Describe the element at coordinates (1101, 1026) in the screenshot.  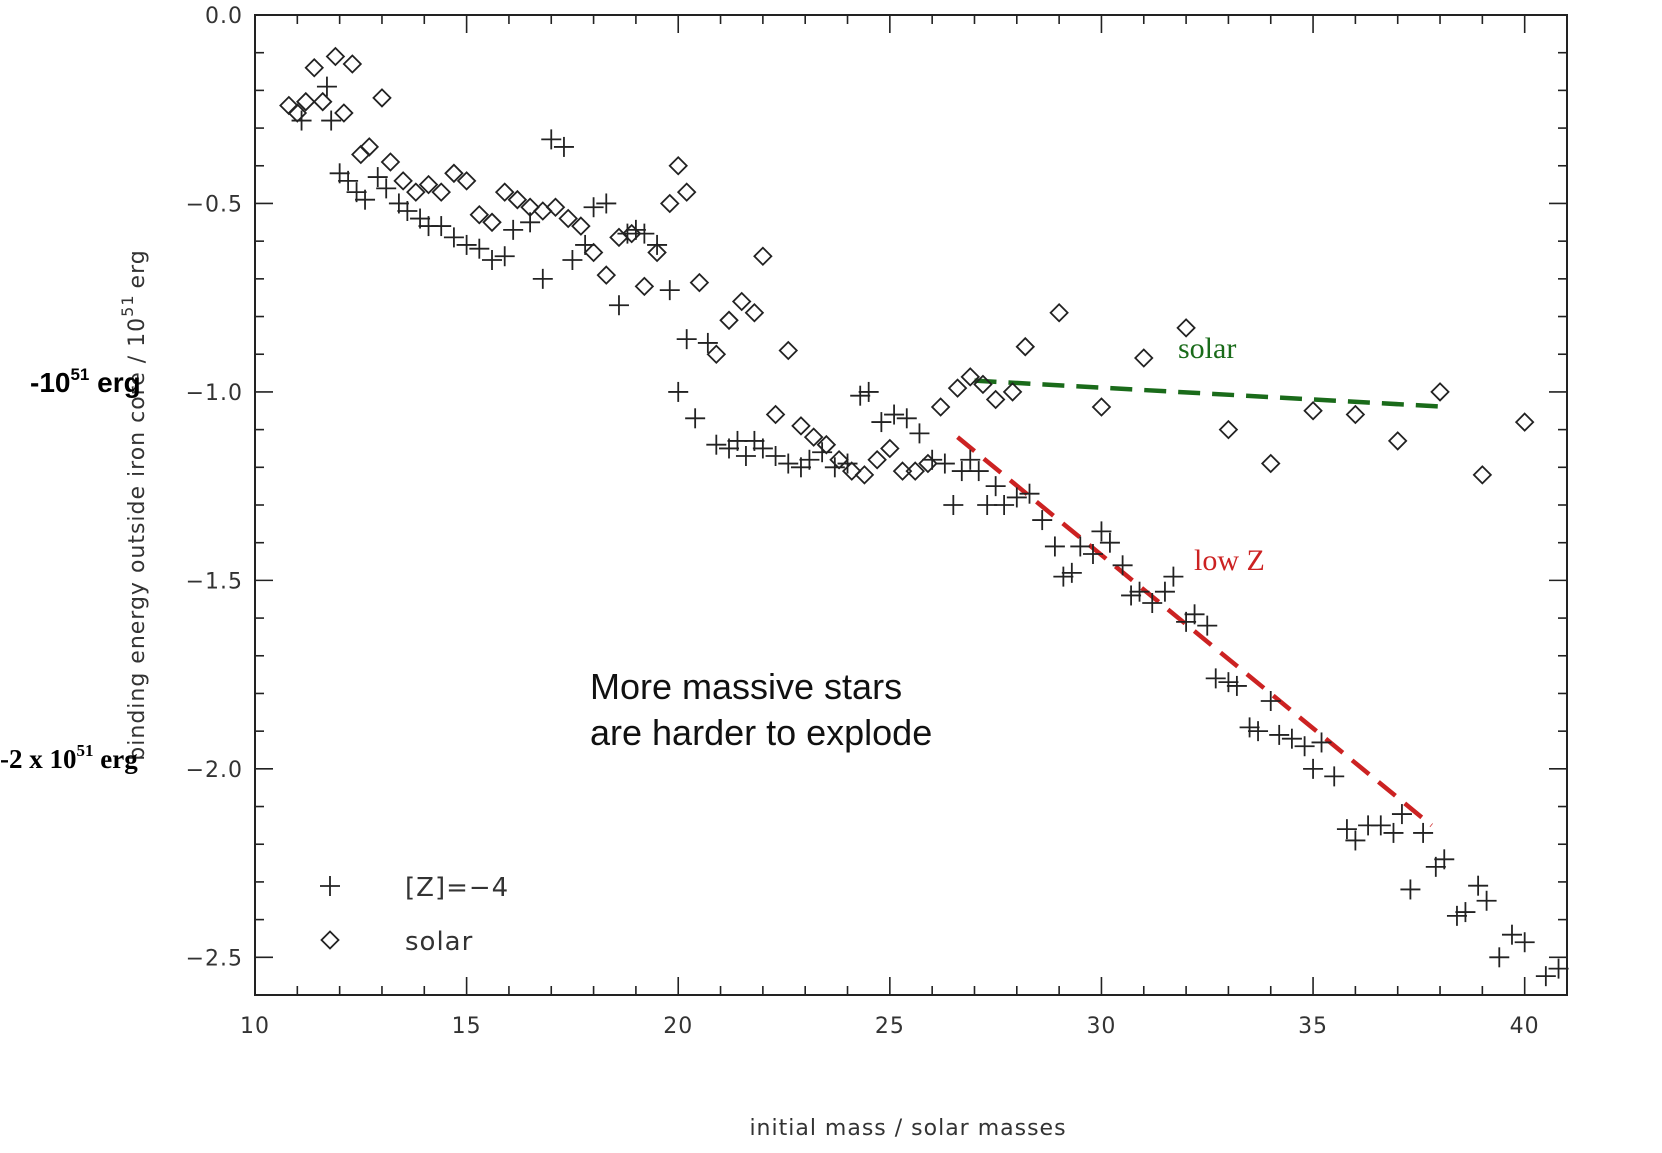
I see `x-tick-label: 30` at that location.